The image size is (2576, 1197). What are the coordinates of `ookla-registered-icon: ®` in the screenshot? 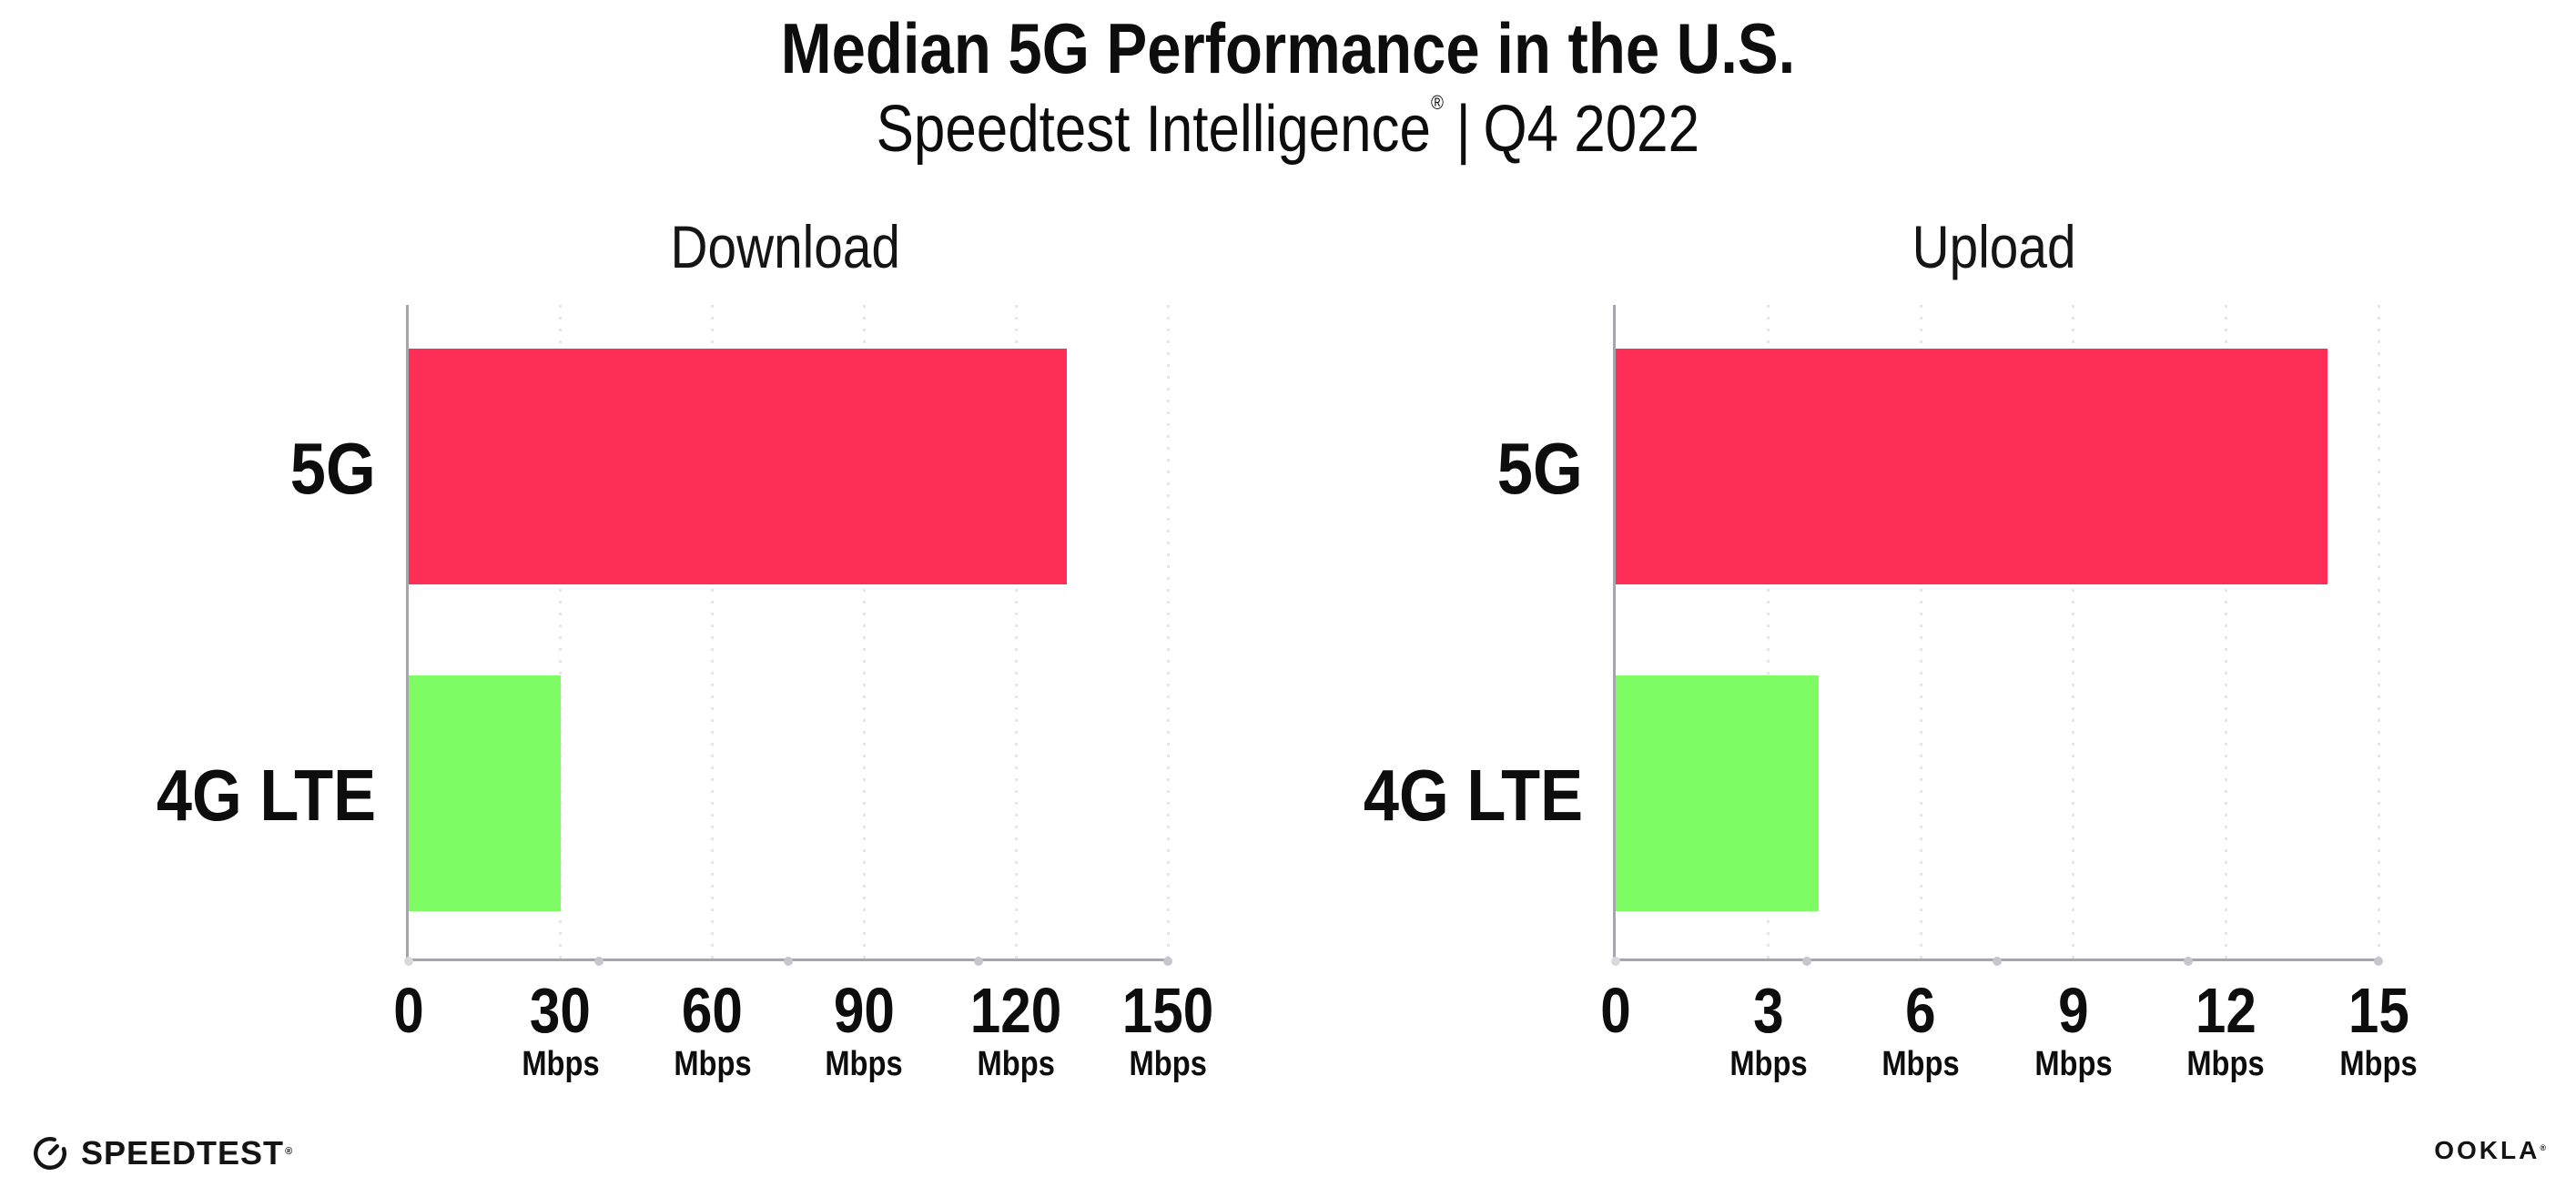 It's located at (2544, 1147).